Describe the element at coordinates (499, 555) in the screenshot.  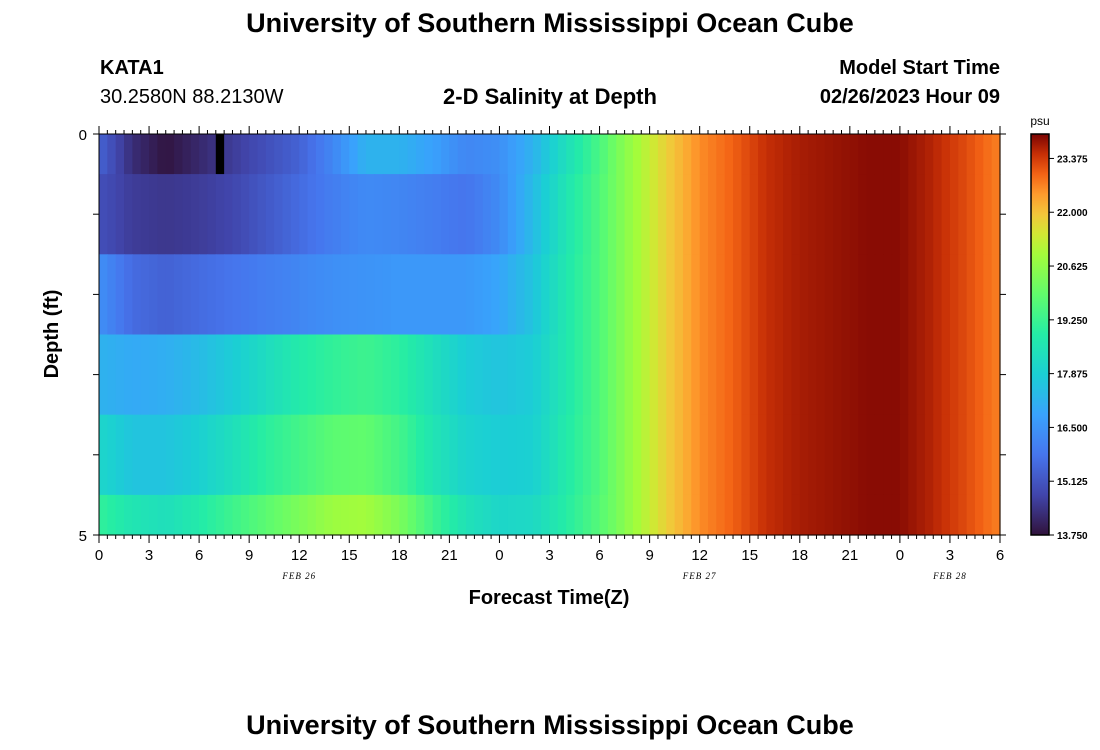
I see `x-tick-label: 0` at that location.